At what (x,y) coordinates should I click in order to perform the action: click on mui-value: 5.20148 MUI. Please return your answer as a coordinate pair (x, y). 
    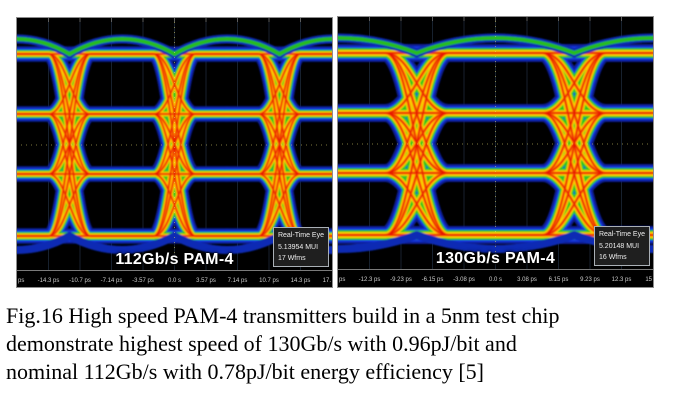
    Looking at the image, I should click on (619, 246).